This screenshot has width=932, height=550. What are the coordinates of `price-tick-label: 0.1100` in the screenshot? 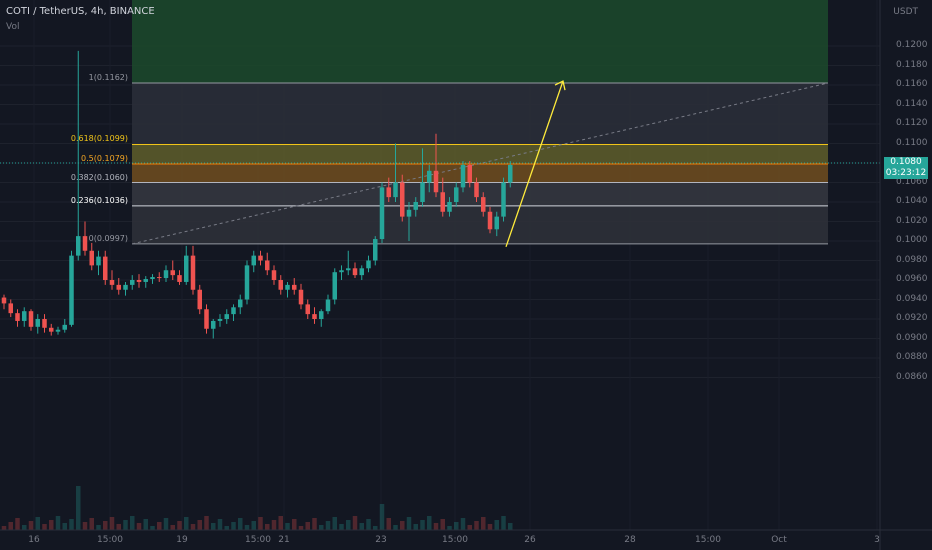 It's located at (912, 142).